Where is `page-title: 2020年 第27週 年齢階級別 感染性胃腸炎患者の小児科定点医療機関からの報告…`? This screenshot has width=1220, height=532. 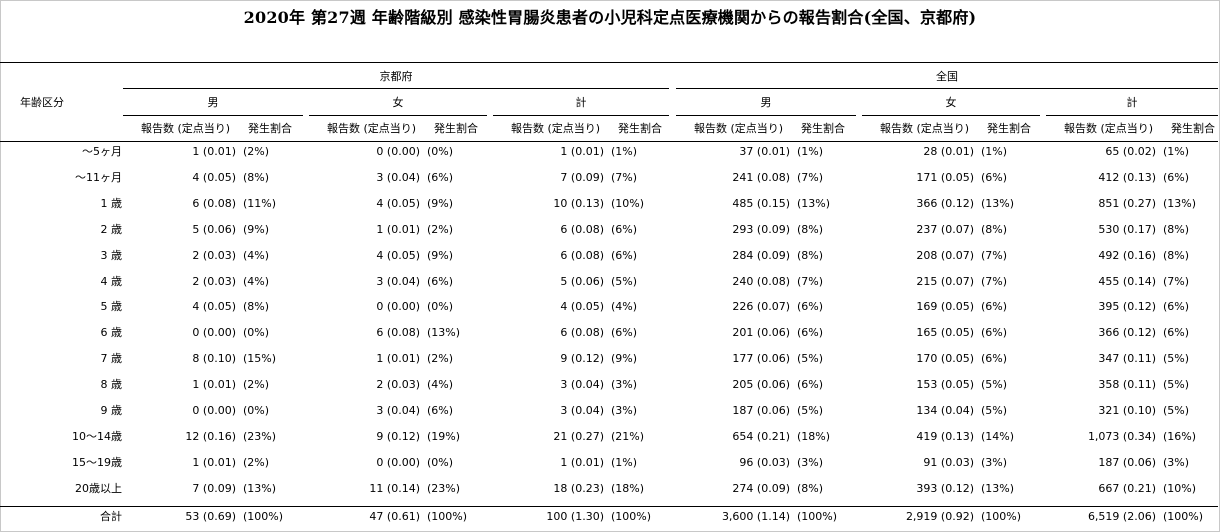 page-title: 2020年 第27週 年齢階級別 感染性胃腸炎患者の小児科定点医療機関からの報告… is located at coordinates (610, 17).